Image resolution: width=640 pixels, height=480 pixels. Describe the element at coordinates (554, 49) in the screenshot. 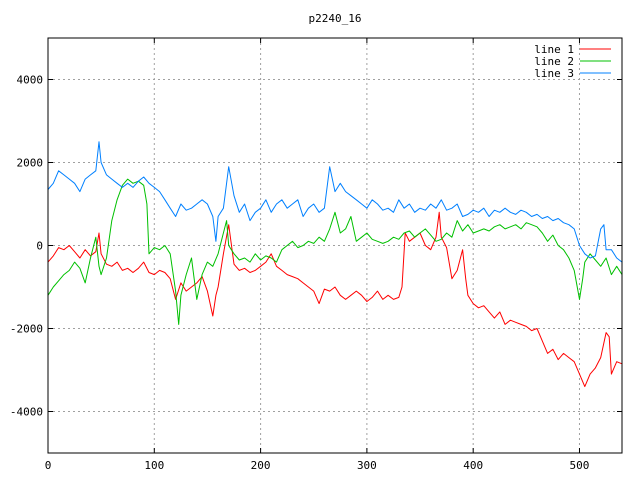

I see `legend-label: line 1` at that location.